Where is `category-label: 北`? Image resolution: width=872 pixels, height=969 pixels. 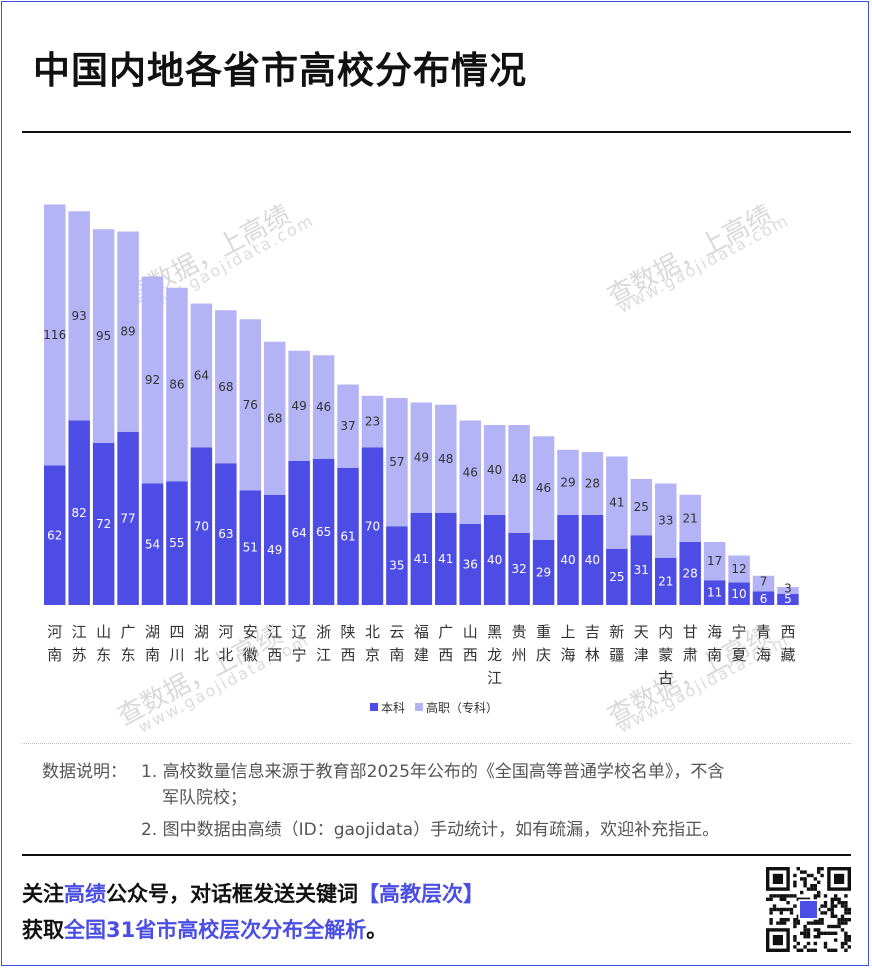 category-label: 北 is located at coordinates (201, 655).